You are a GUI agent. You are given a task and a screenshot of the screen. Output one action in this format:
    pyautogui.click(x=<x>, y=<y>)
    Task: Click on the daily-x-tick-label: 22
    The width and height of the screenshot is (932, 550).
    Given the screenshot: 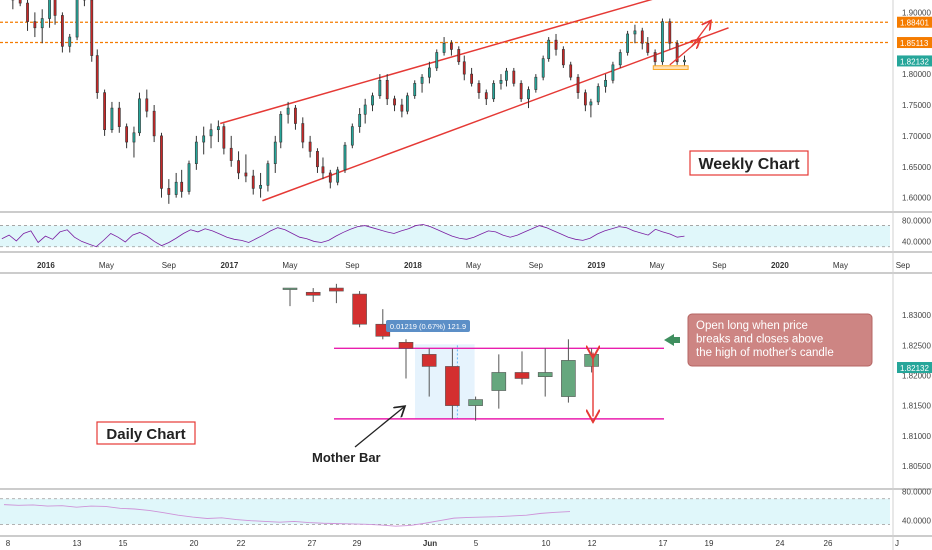 What is the action you would take?
    pyautogui.click(x=241, y=543)
    